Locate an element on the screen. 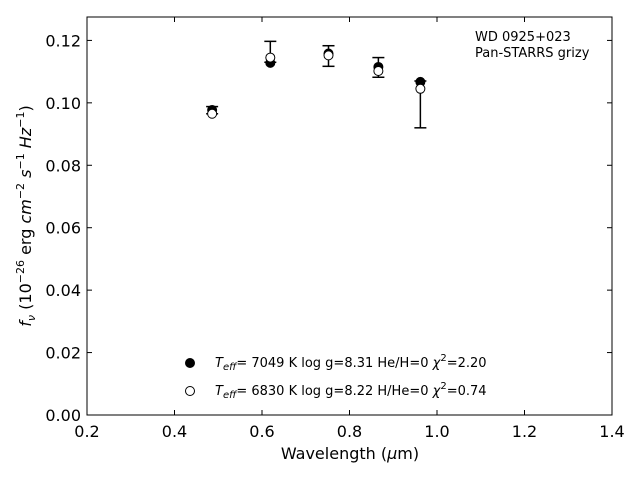 Image resolution: width=640 pixels, height=480 pixels. y-tick-label: 0.08 is located at coordinates (63, 165).